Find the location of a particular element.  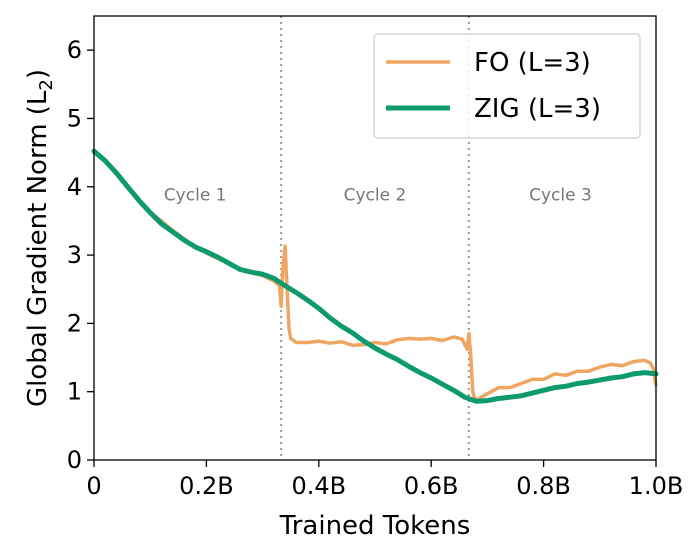

y-axis-label: Global Gradient Norm (L2) is located at coordinates (40, 238).